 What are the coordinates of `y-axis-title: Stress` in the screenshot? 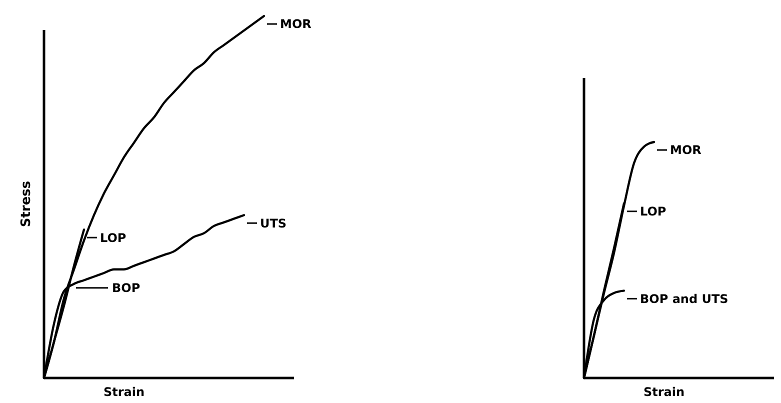 It's located at (26, 204).